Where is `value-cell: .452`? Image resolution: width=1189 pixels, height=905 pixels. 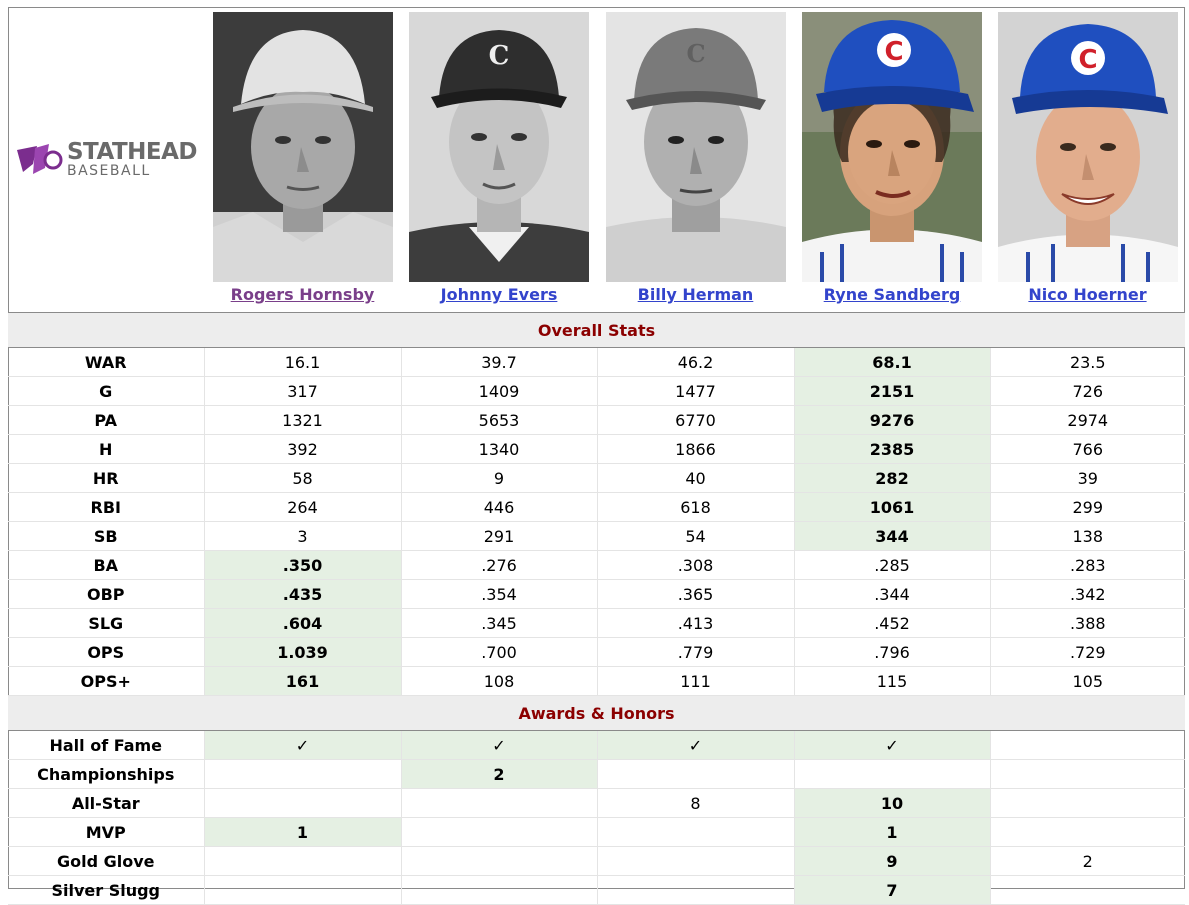 value-cell: .452 is located at coordinates (891, 623).